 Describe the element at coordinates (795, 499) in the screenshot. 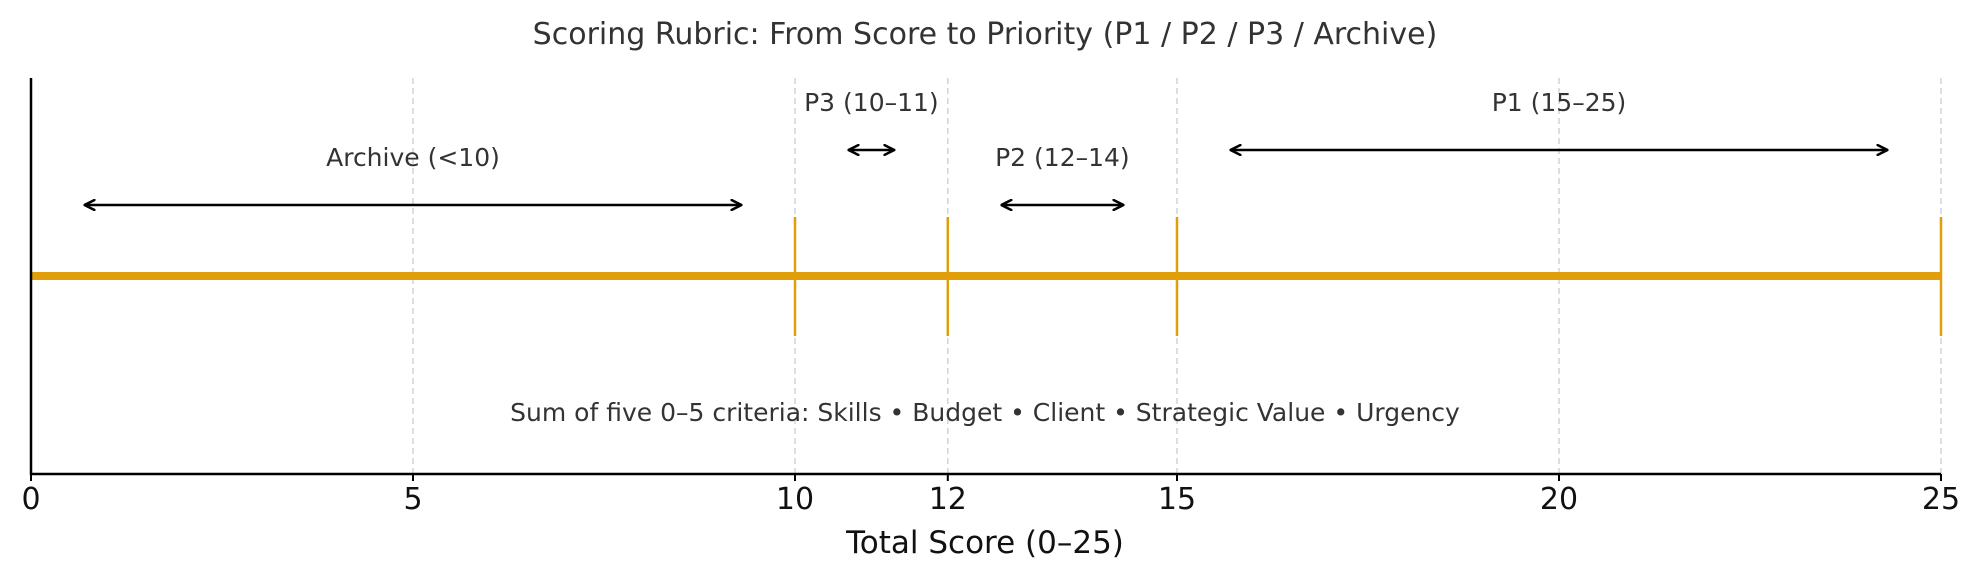

I see `x-tick-label-10: 10` at that location.